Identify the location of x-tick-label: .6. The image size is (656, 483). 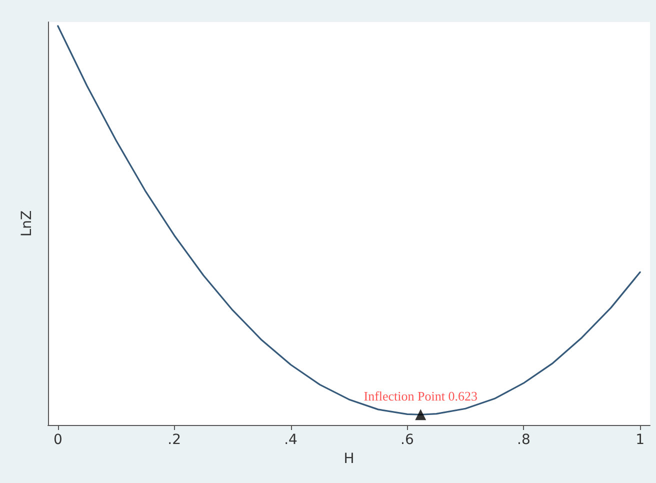
(407, 440).